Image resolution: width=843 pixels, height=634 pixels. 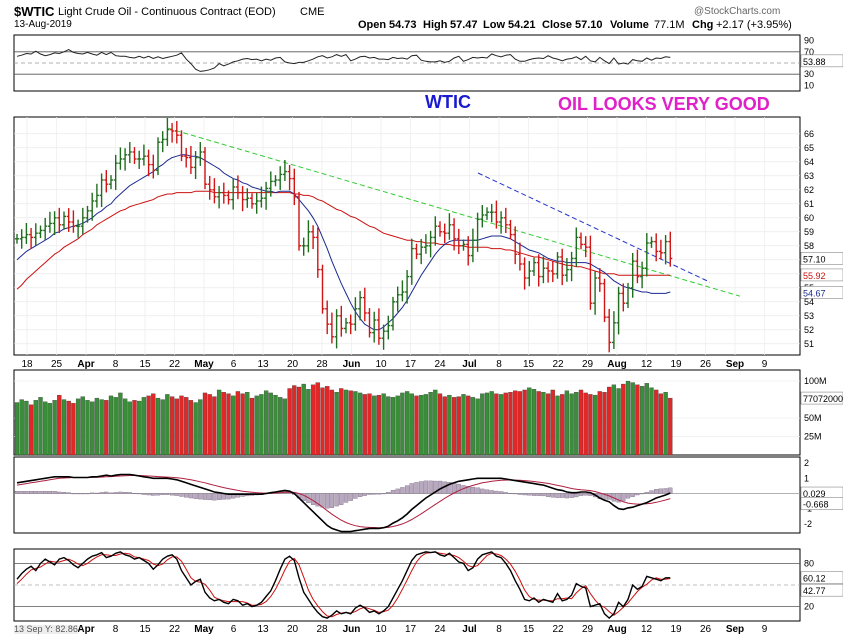 I want to click on bottom-x-tick-label: Sep, so click(x=735, y=629).